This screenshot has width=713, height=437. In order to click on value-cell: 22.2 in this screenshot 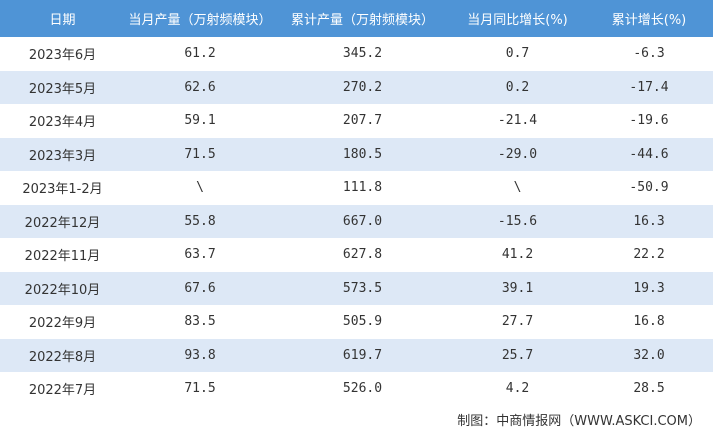, I will do `click(649, 255)`.